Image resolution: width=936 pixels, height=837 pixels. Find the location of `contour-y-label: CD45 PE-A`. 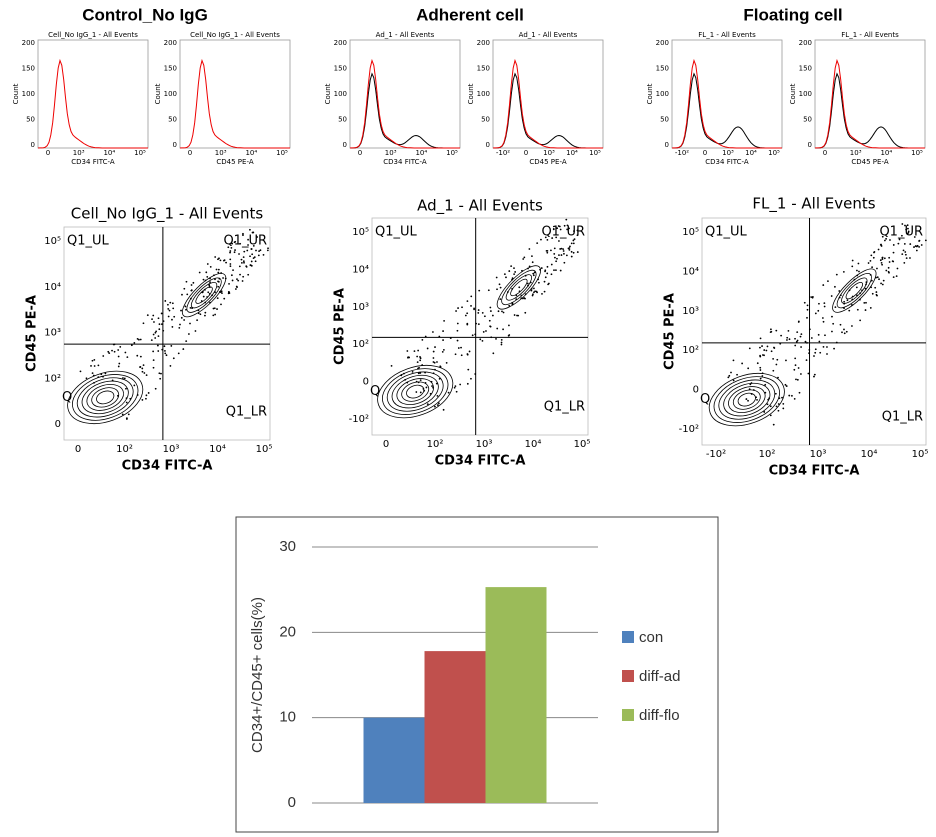

contour-y-label: CD45 PE-A is located at coordinates (340, 326).